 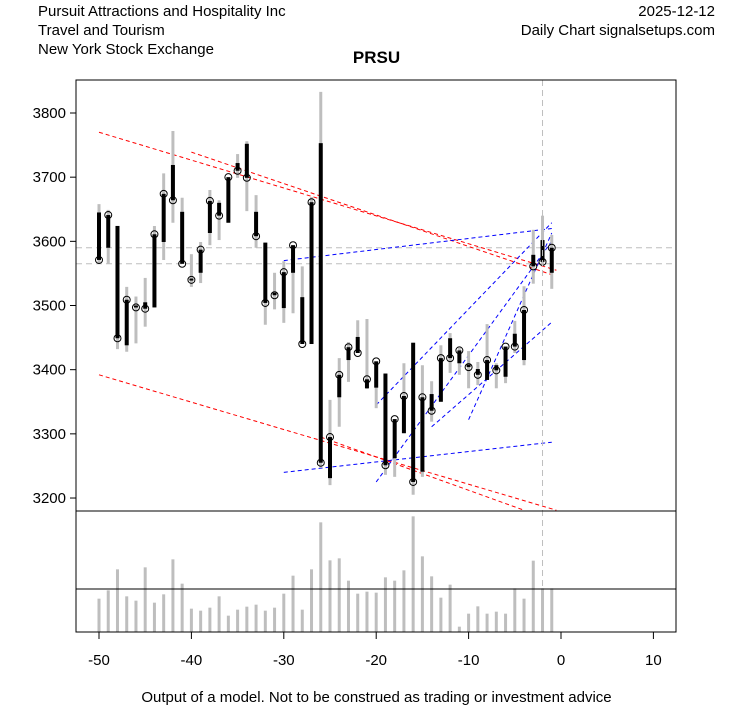 I want to click on y-tick-label: 3600, so click(x=49, y=241).